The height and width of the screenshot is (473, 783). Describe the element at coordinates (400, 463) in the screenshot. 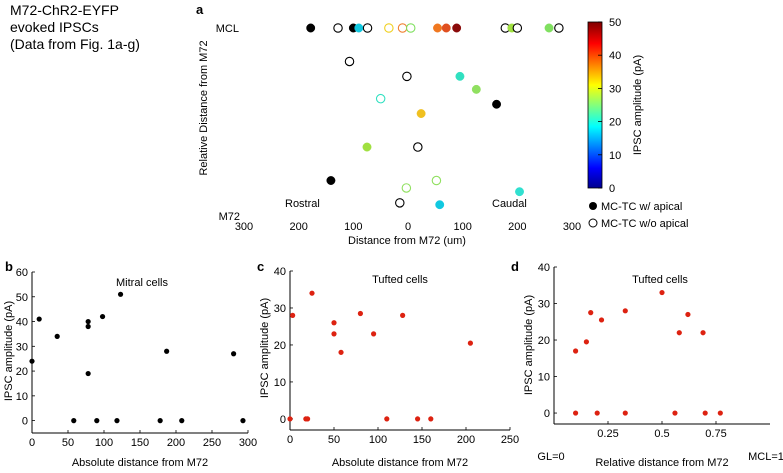

I see `panel-c-xlabel: Absolute distance from M72` at that location.